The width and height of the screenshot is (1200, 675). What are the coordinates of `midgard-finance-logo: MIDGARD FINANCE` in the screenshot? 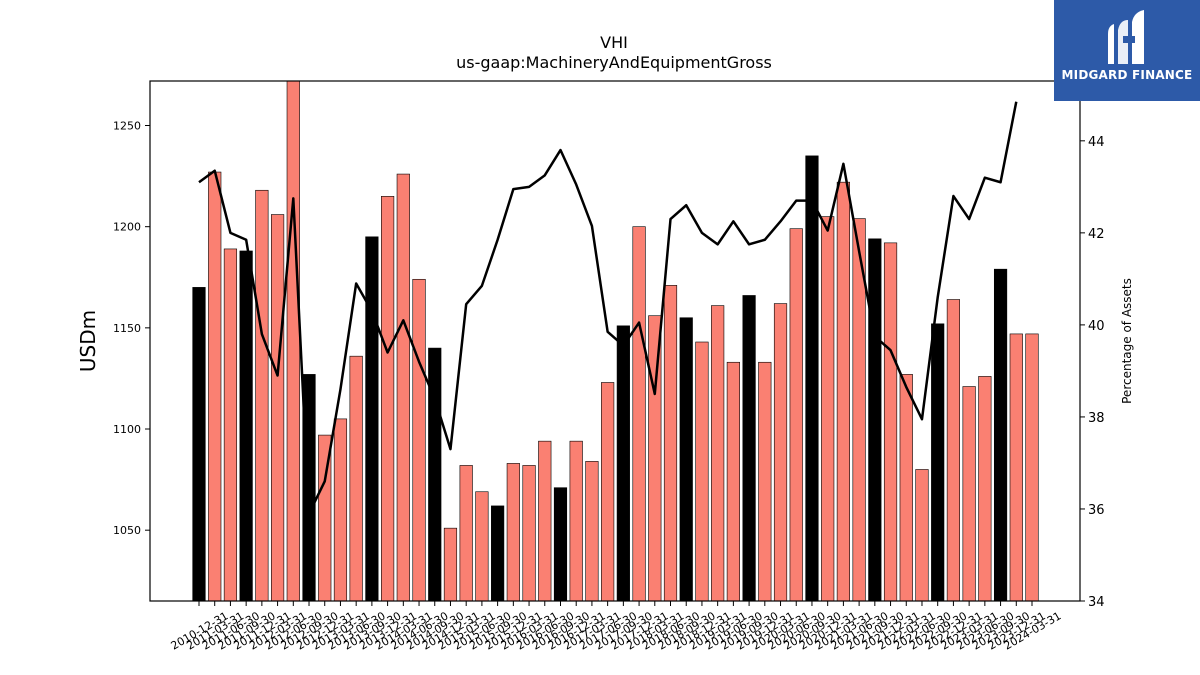 It's located at (1127, 50).